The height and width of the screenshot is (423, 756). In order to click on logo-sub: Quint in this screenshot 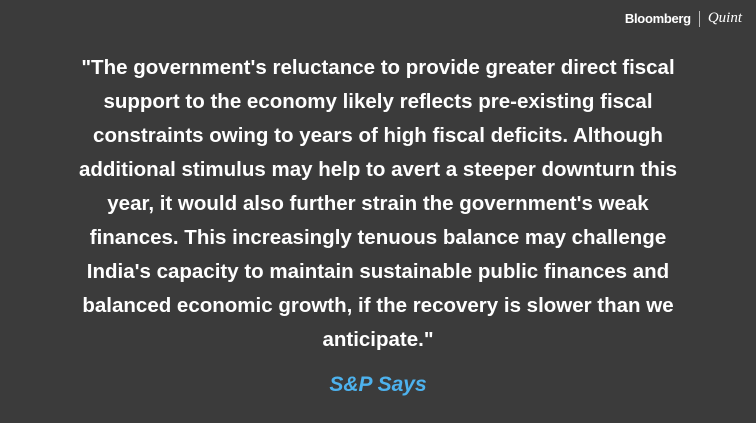, I will do `click(724, 18)`.